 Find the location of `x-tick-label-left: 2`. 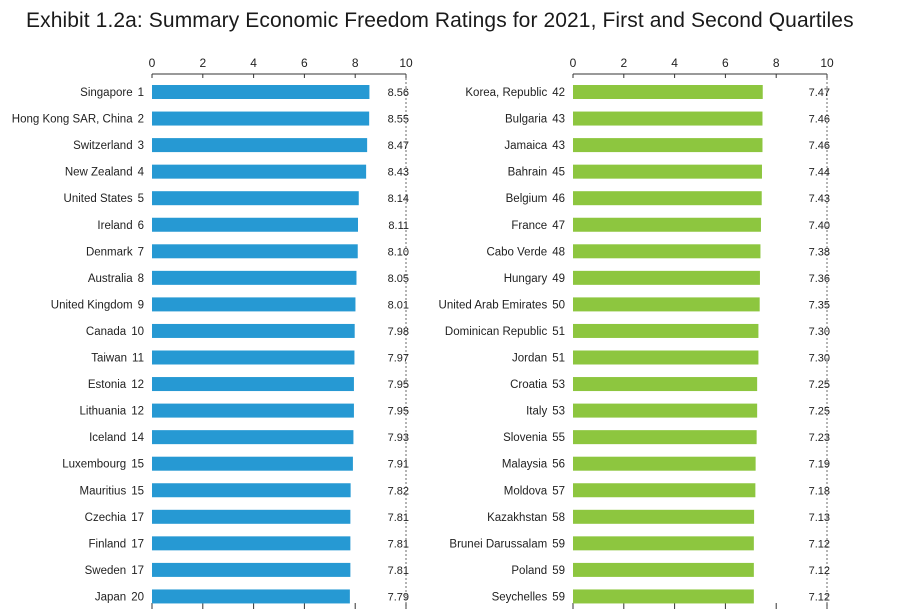

x-tick-label-left: 2 is located at coordinates (202, 63).